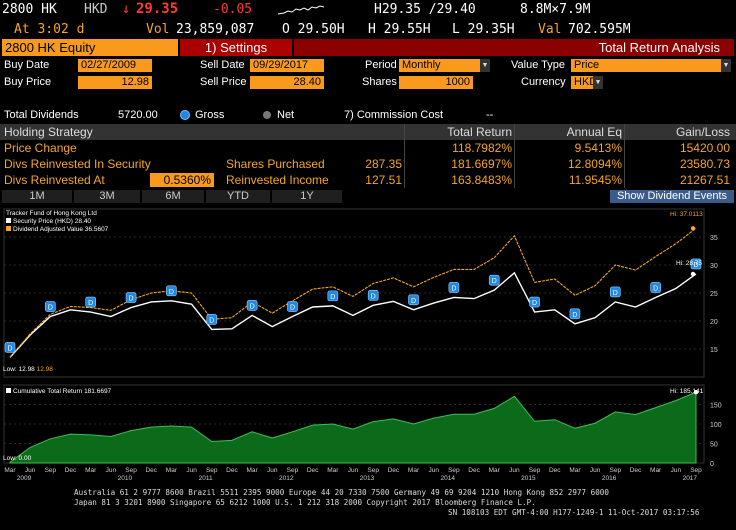  Describe the element at coordinates (714, 294) in the screenshot. I see `y-tick-label-upper: 25` at that location.